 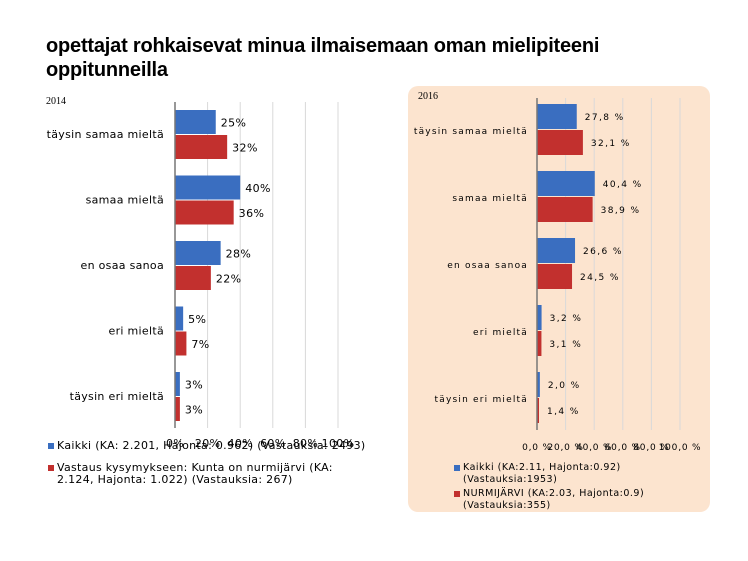 What do you see at coordinates (229, 278) in the screenshot?
I see `data-label: 22%` at bounding box center [229, 278].